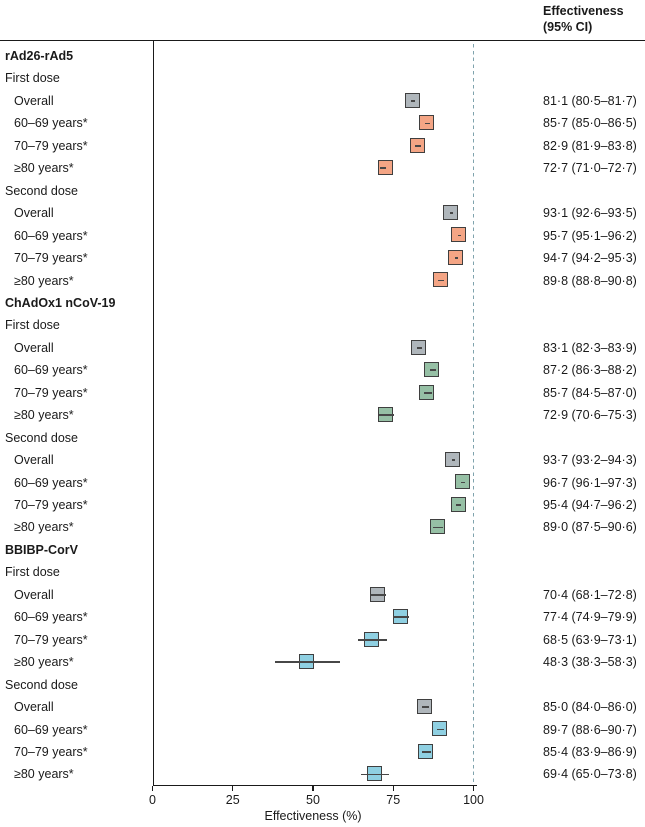  Describe the element at coordinates (393, 800) in the screenshot. I see `x-axis-tick-label: 75` at that location.